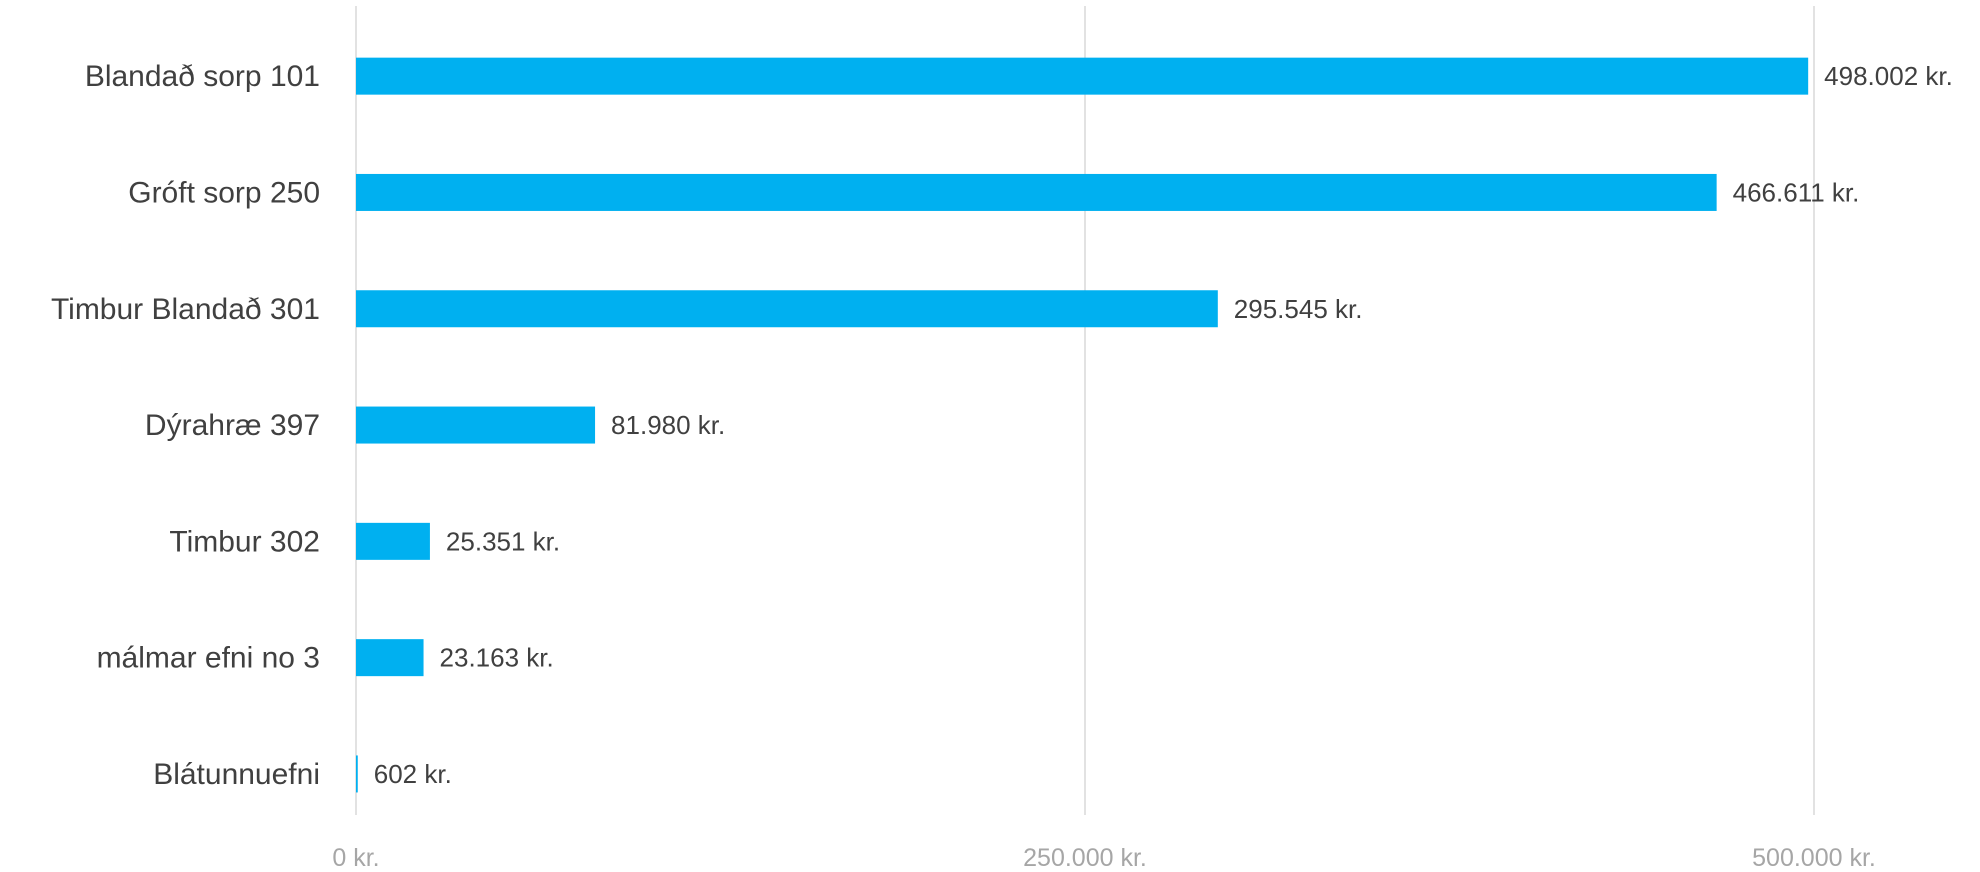 The width and height of the screenshot is (1980, 872). What do you see at coordinates (668, 425) in the screenshot?
I see `data-label: 81.980 kr.` at bounding box center [668, 425].